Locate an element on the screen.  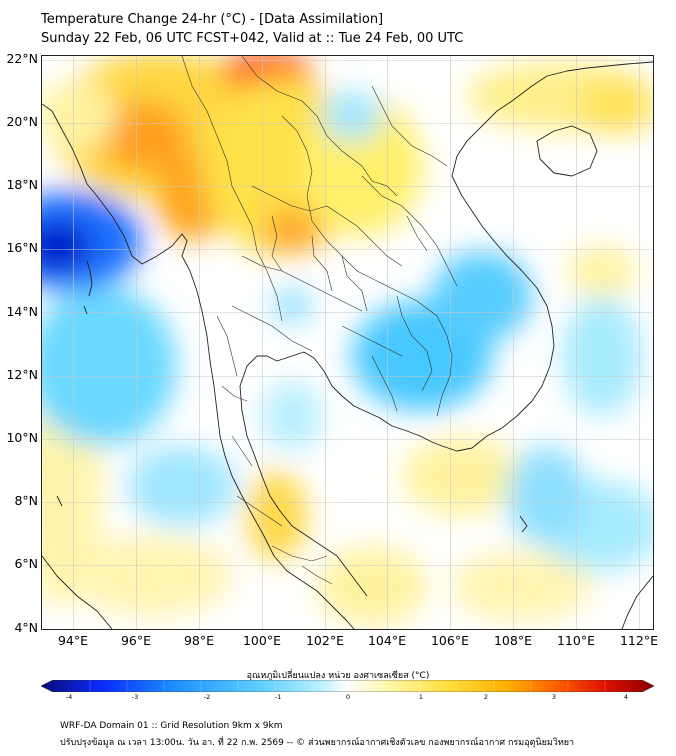
colorbar-tick: -4 is located at coordinates (69, 697).